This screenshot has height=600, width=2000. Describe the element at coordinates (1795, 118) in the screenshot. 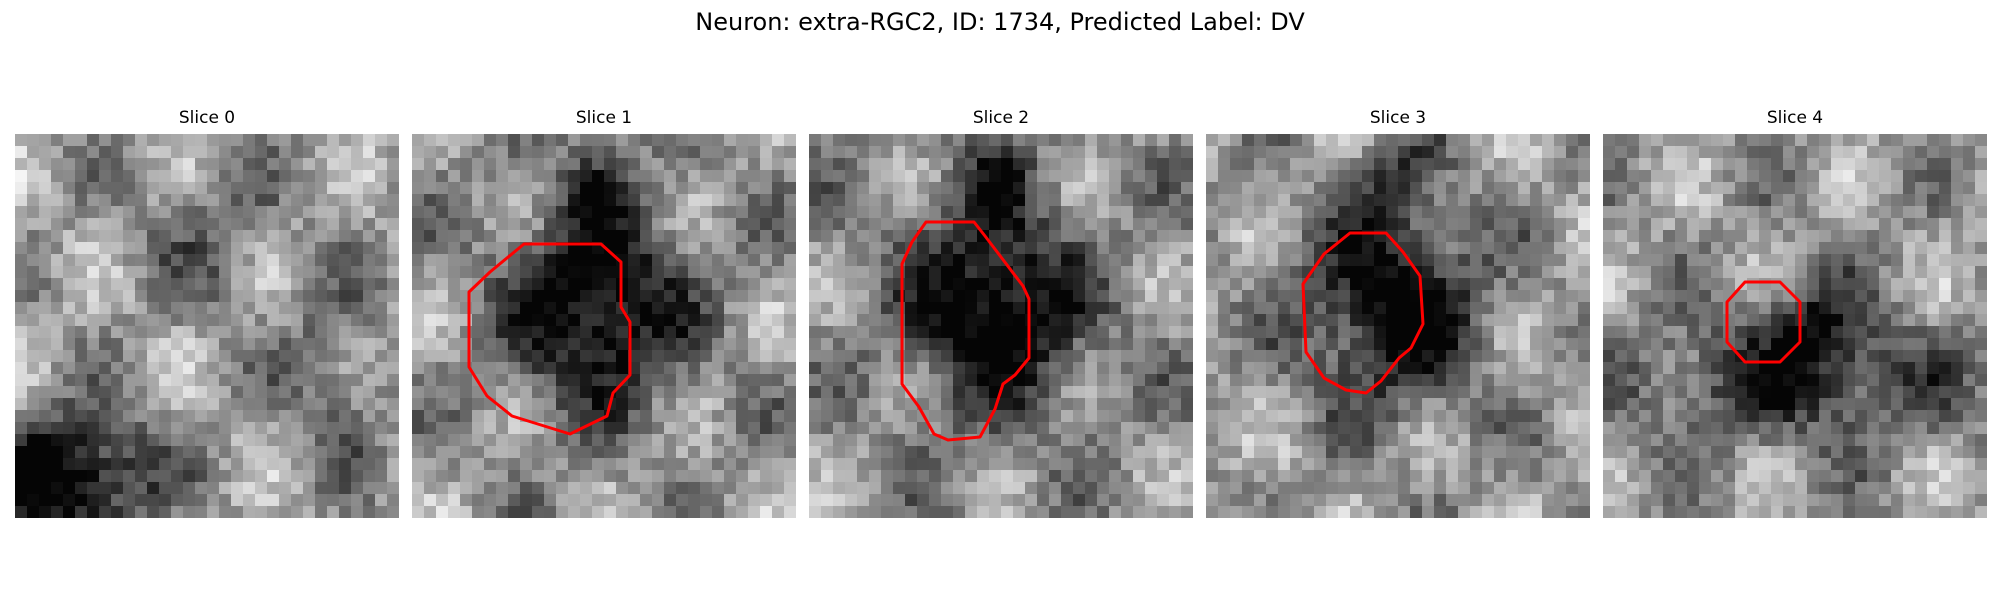

I see `slice-4-title: Slice 4` at that location.